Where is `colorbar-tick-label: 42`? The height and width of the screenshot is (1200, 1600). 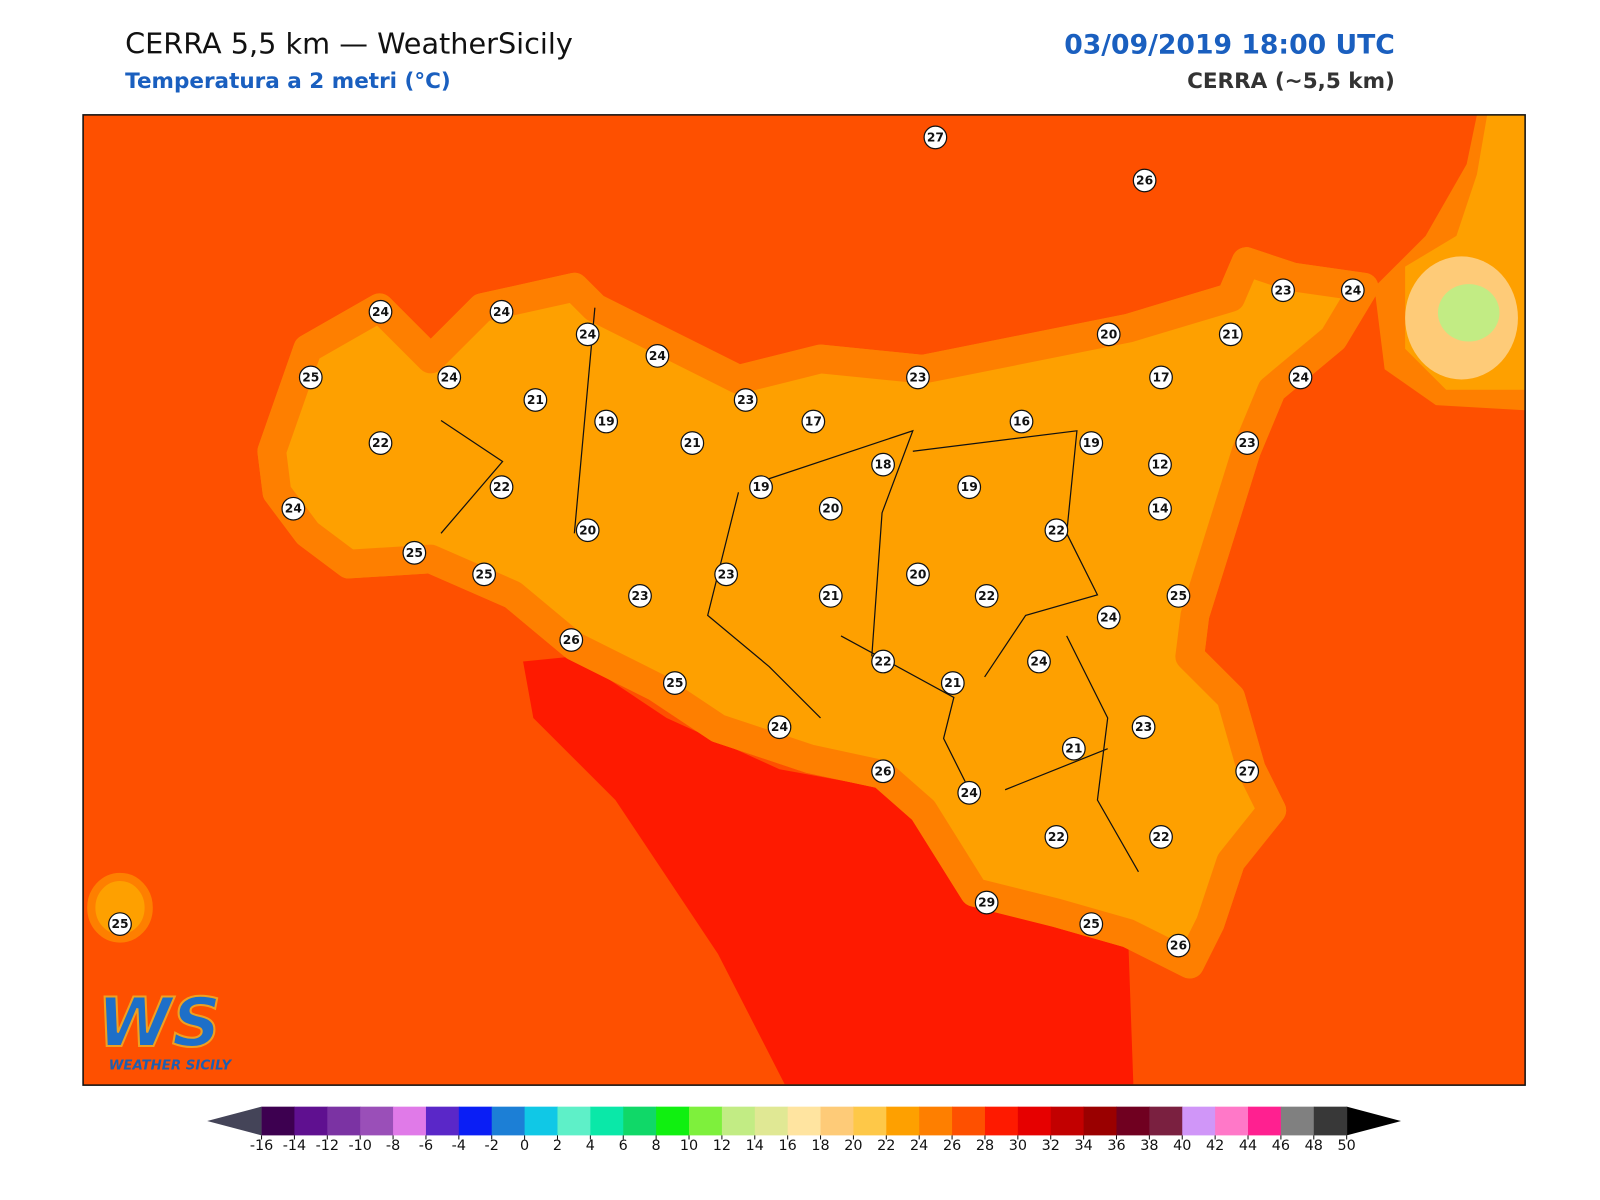 colorbar-tick-label: 42 is located at coordinates (1215, 1146).